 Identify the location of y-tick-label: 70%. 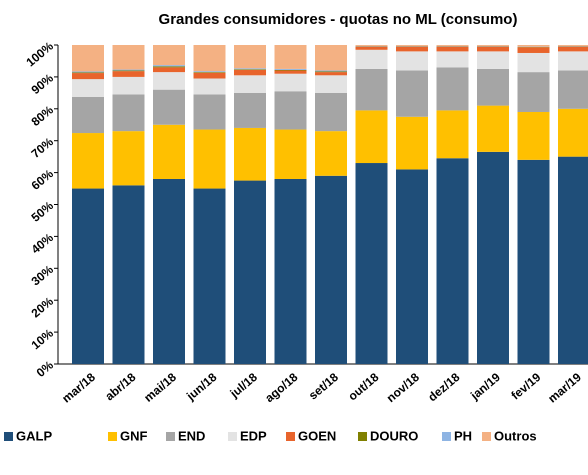
(43, 147).